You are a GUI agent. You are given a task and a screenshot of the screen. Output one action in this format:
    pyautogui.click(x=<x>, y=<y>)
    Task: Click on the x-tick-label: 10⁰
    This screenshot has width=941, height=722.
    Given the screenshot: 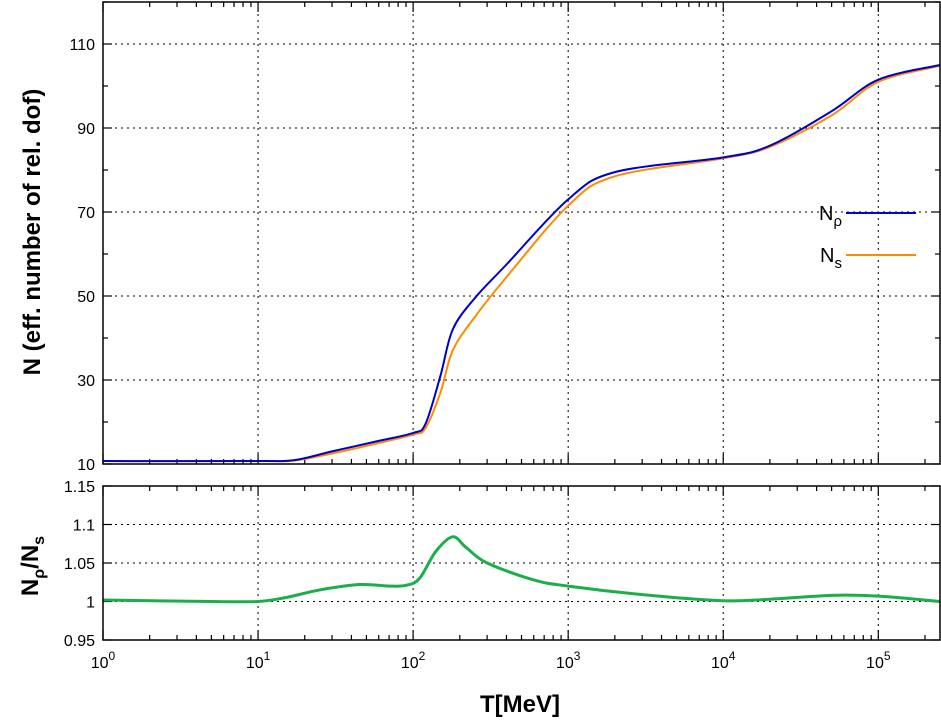 What is the action you would take?
    pyautogui.click(x=103, y=660)
    